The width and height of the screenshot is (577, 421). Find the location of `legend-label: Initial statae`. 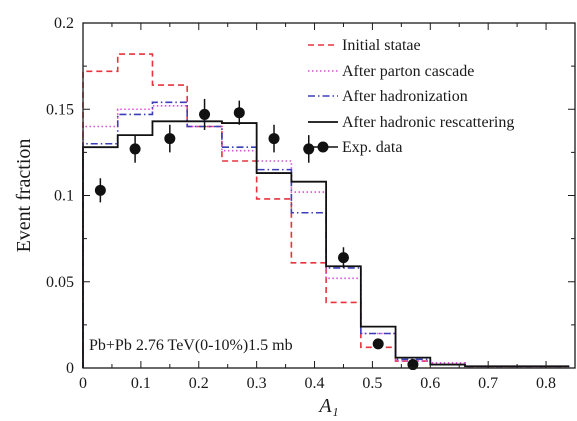

legend-label: Initial statae is located at coordinates (381, 45).